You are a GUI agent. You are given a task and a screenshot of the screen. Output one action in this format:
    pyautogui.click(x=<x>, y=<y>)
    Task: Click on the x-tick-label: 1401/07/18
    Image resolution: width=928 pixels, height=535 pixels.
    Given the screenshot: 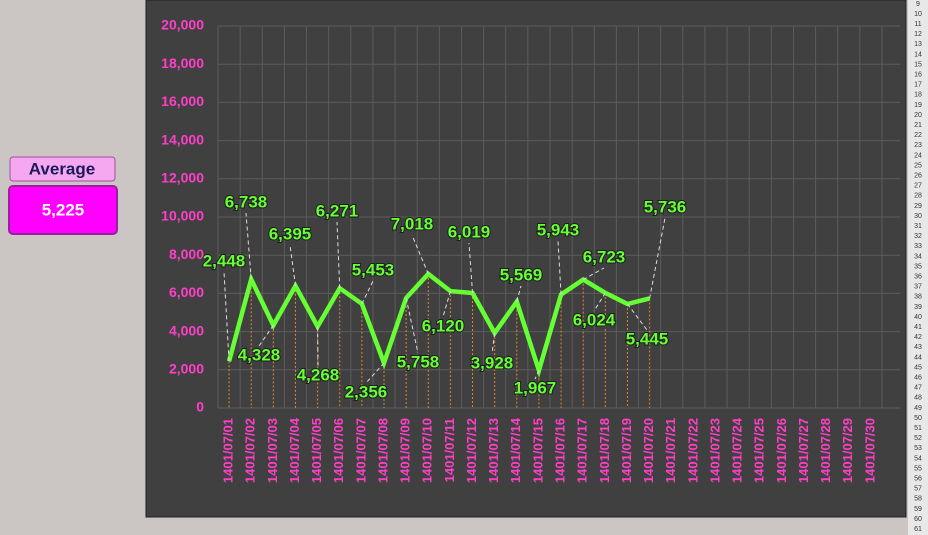 What is the action you would take?
    pyautogui.click(x=604, y=450)
    